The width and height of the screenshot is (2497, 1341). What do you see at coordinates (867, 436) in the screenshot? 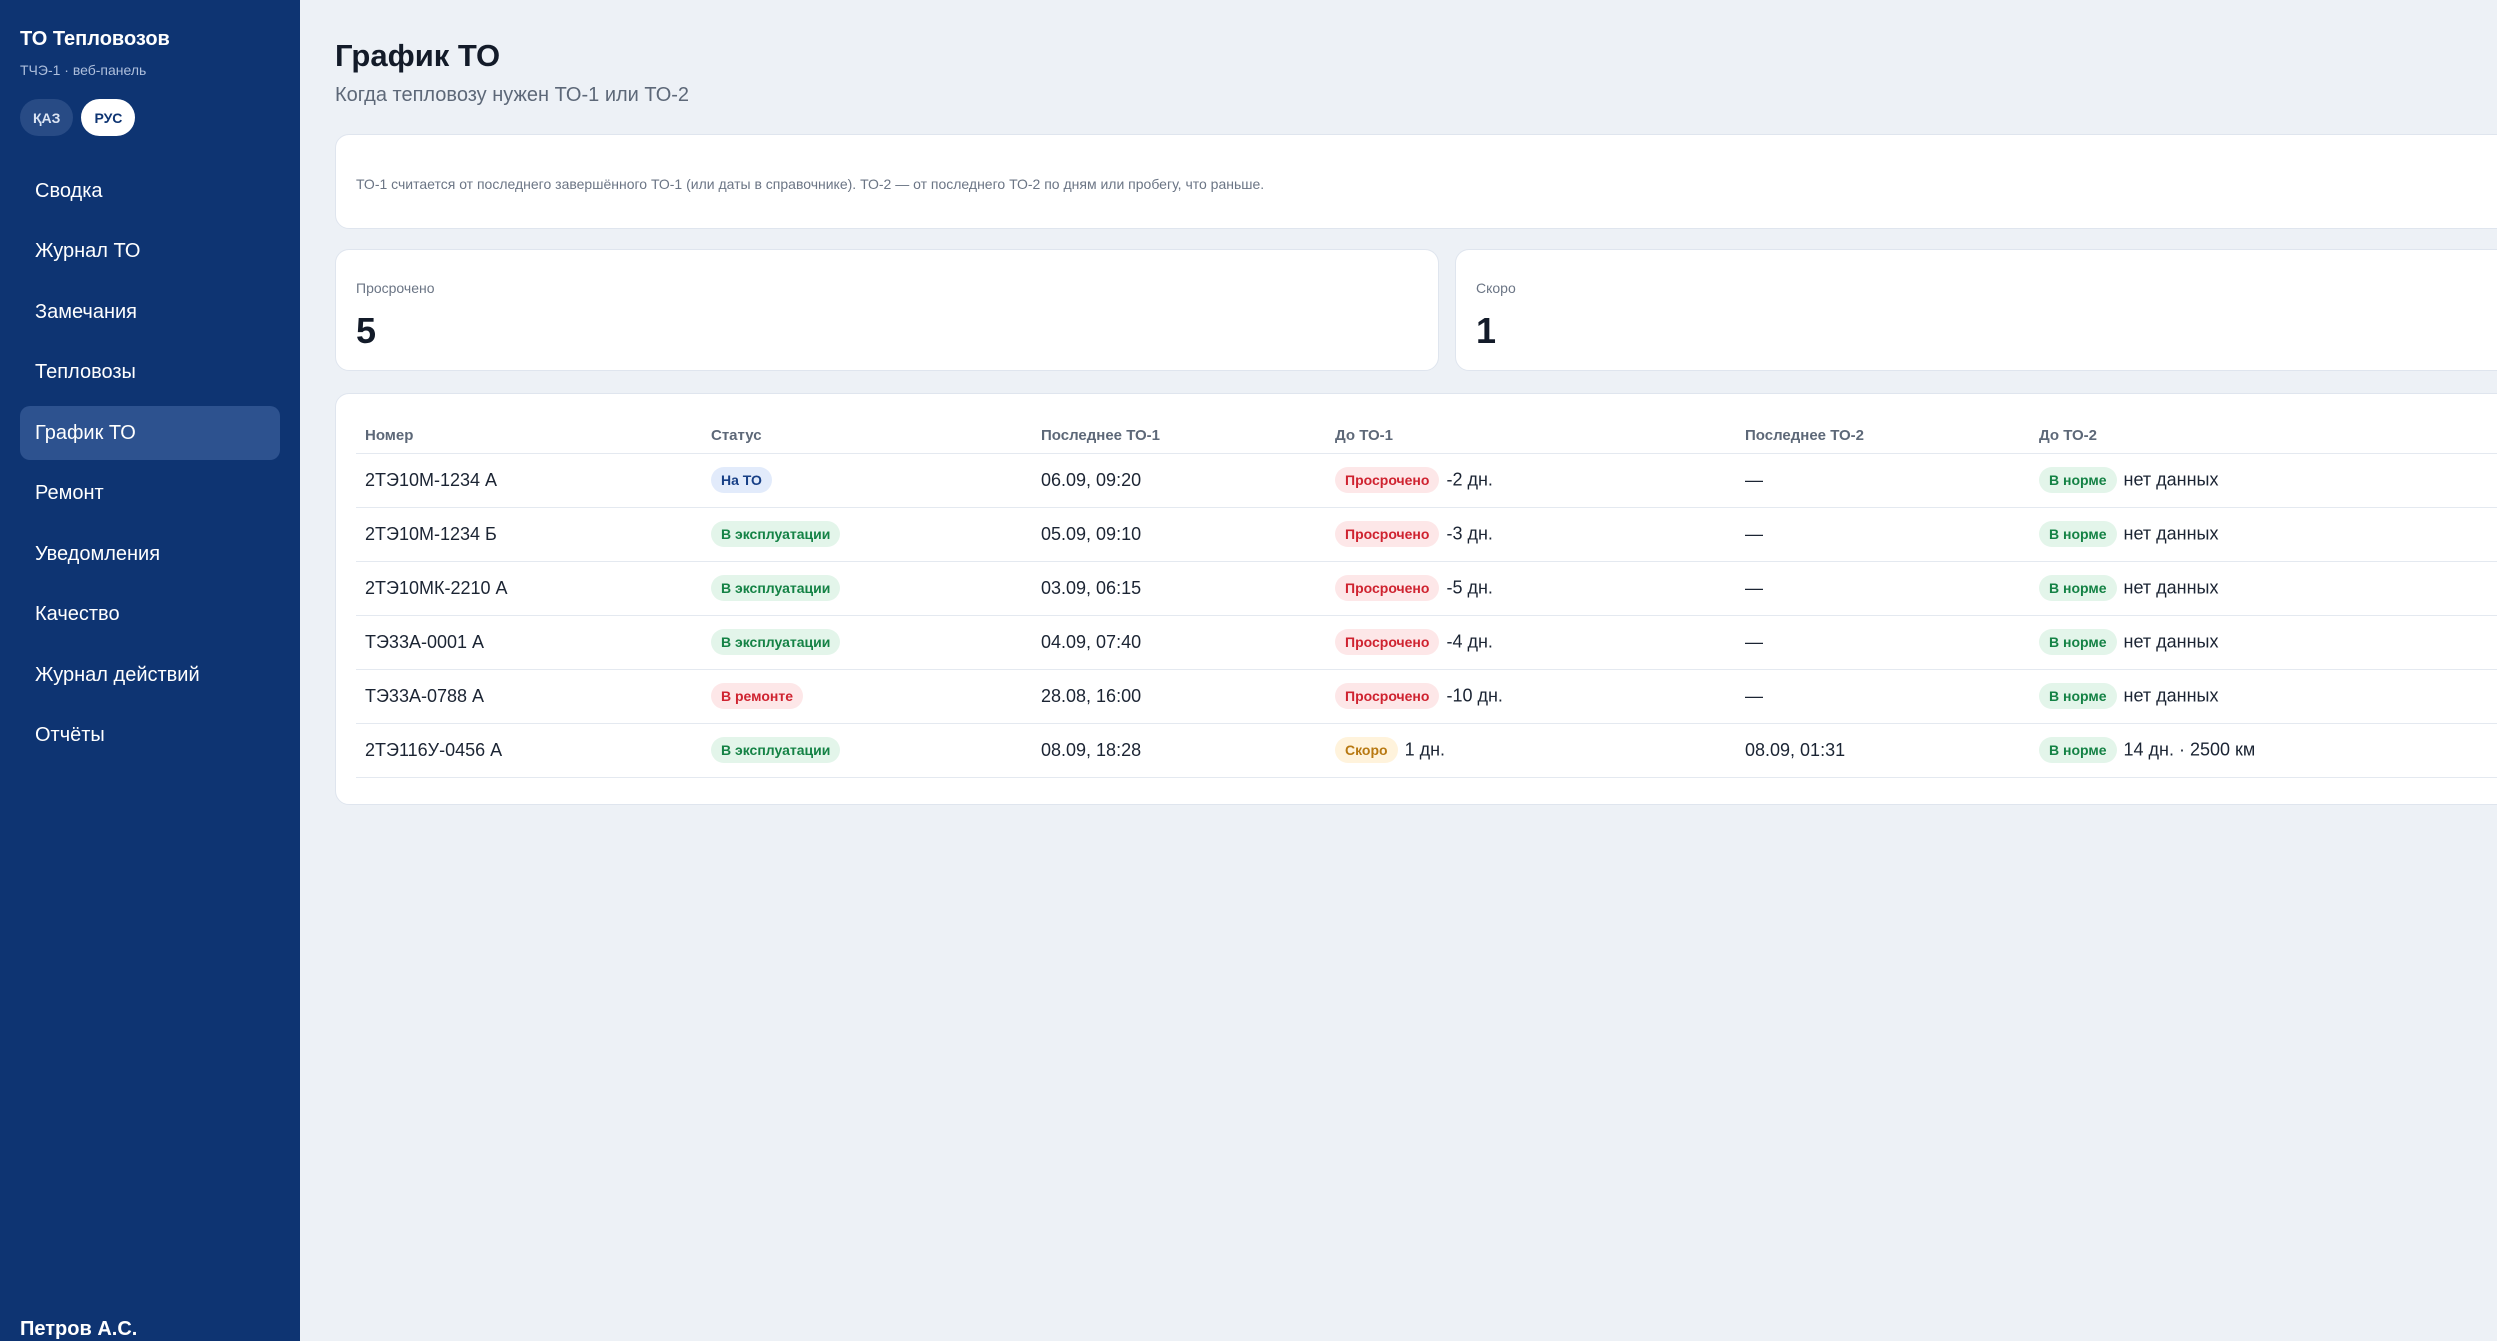
I see `column-header-status: Статус` at bounding box center [867, 436].